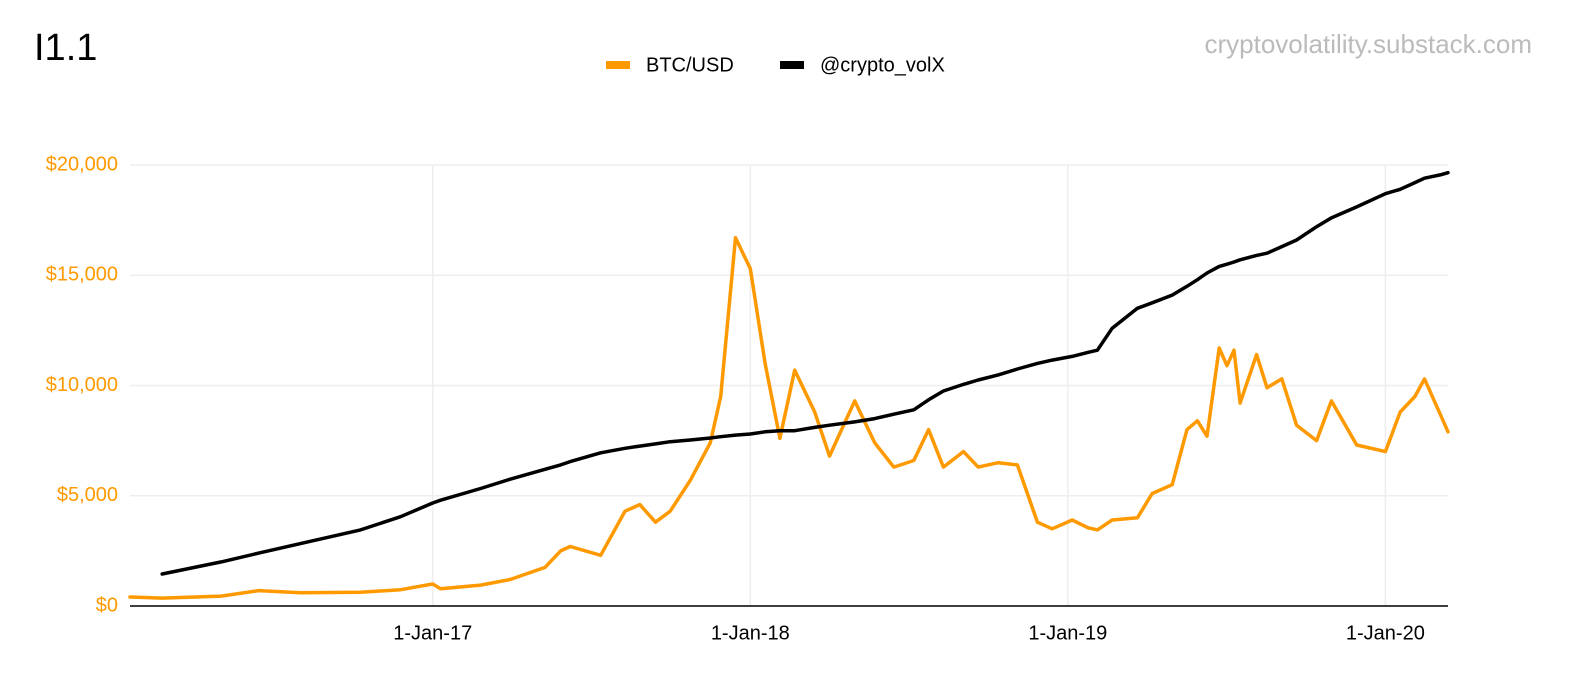  I want to click on y-tick-label: $10,000, so click(82, 385).